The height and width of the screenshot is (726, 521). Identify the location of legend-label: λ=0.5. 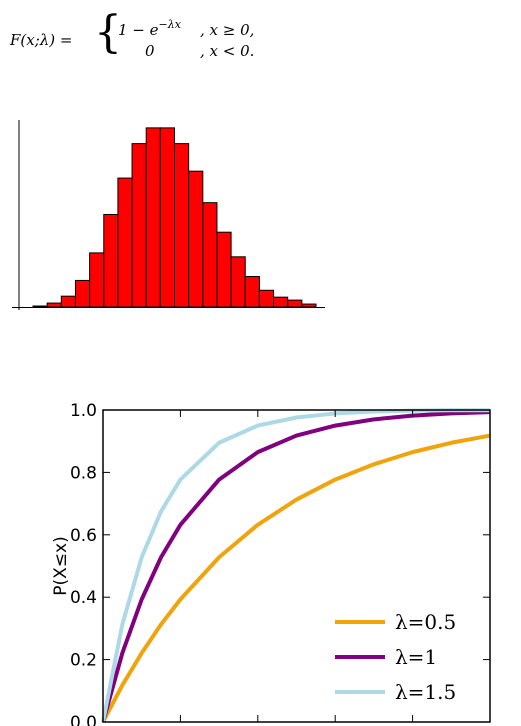
(425, 622).